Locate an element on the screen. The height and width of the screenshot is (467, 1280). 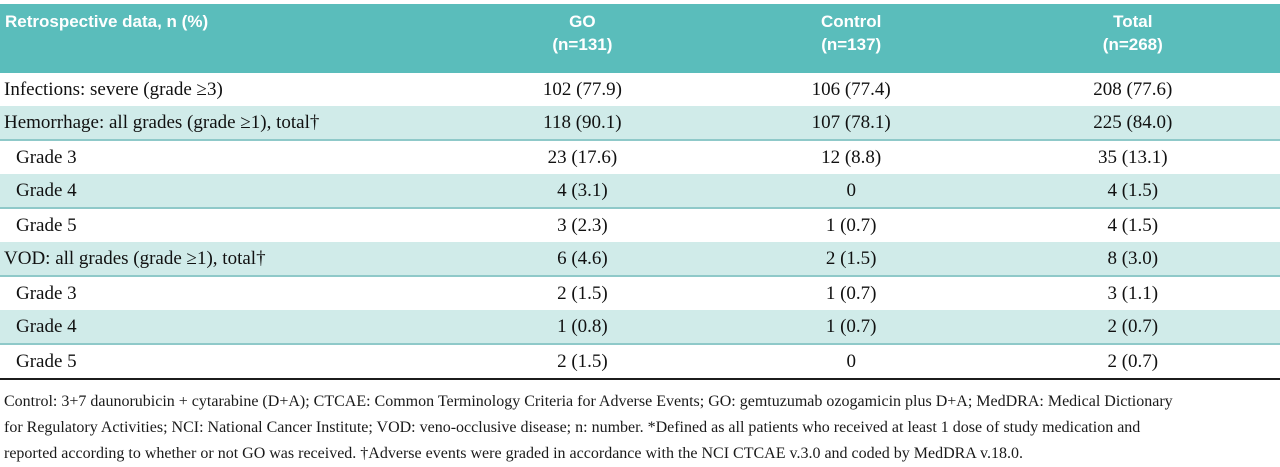
row-label: VOD: all grades (grade ≥1), total† is located at coordinates (224, 259).